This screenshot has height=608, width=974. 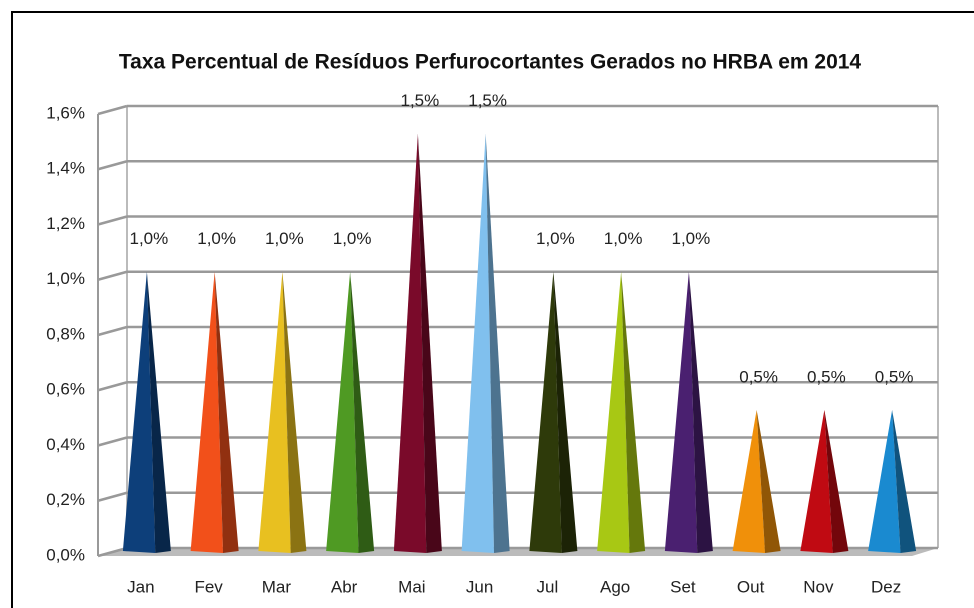 I want to click on y-tick-label: 0,0%, so click(x=65, y=554).